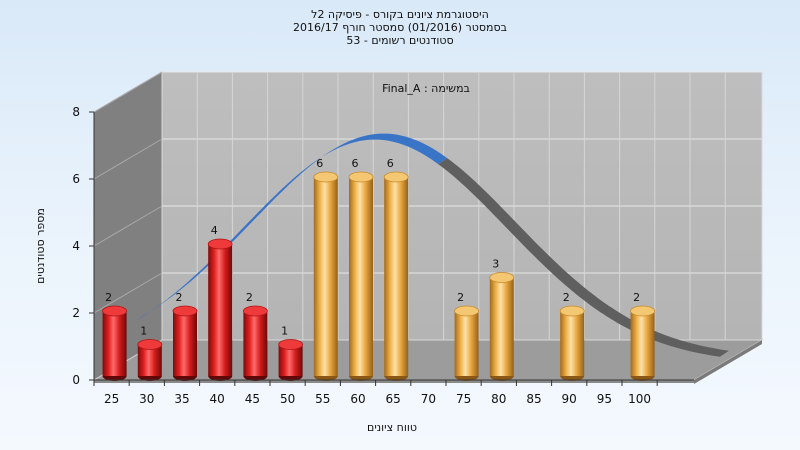  Describe the element at coordinates (604, 399) in the screenshot. I see `x-tick-label: 95` at that location.